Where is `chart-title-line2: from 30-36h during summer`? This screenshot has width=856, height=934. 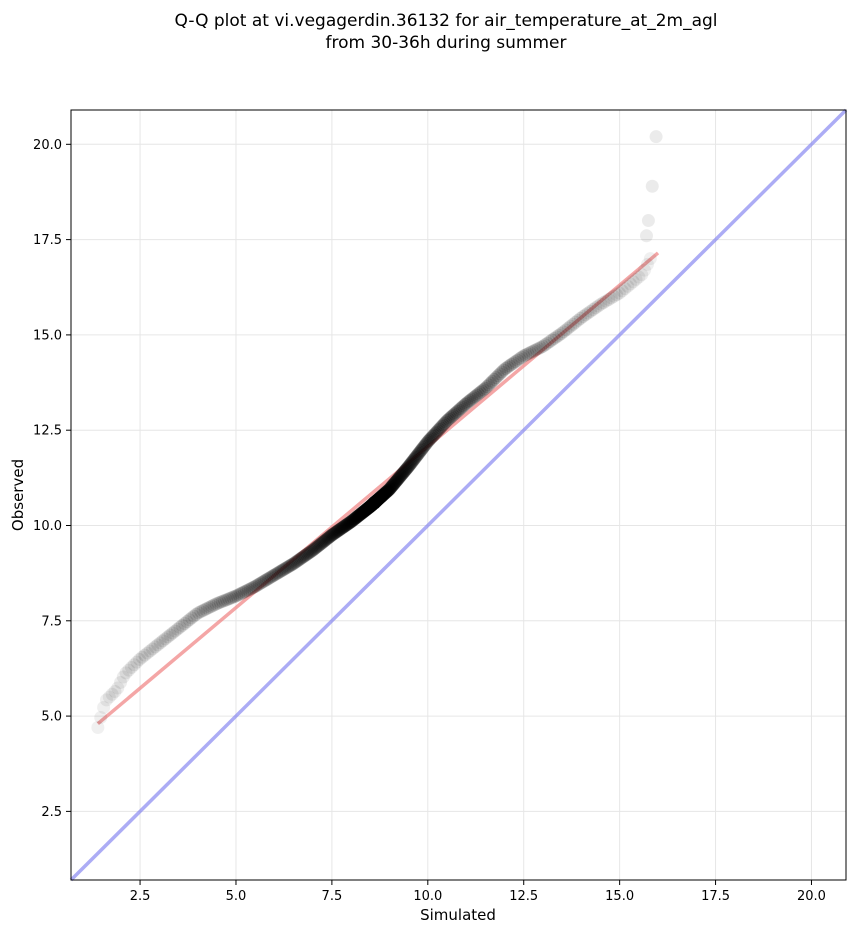
chart-title-line2: from 30-36h during summer is located at coordinates (446, 43).